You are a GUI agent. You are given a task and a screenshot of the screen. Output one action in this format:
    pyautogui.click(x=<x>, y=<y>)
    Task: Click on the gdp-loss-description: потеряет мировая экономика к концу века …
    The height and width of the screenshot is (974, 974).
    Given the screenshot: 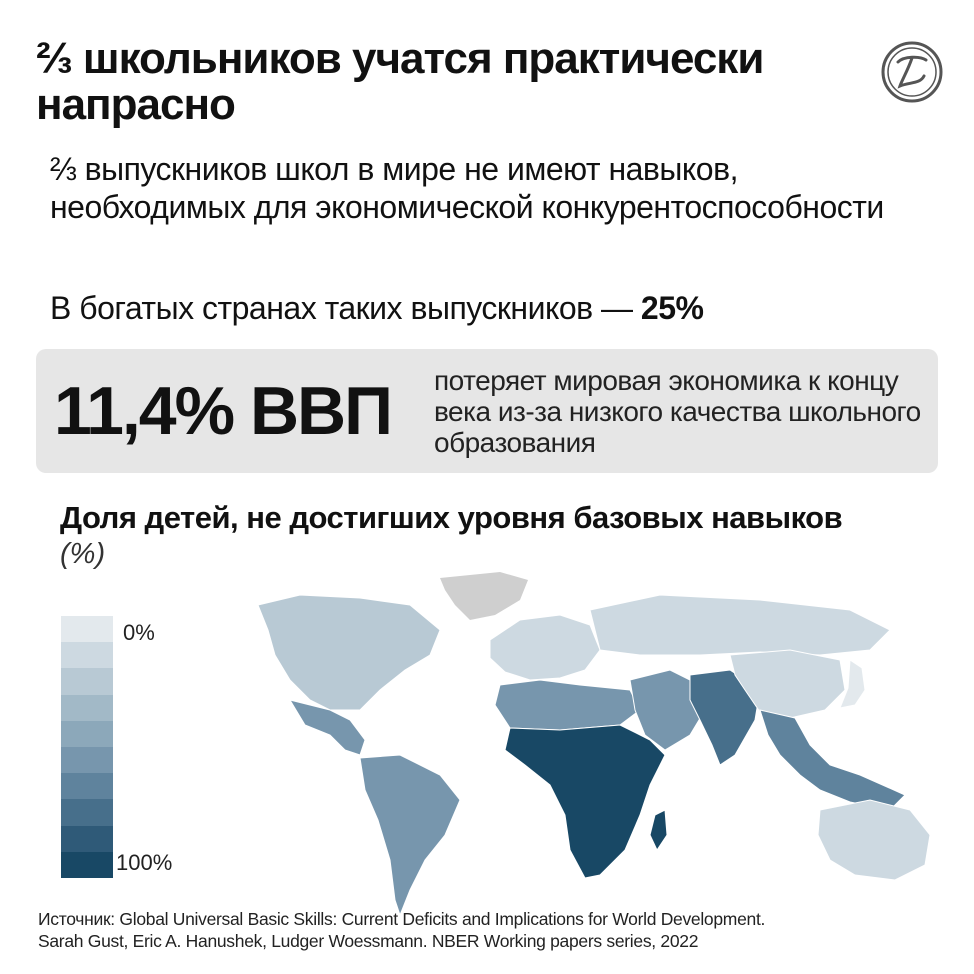 What is the action you would take?
    pyautogui.click(x=677, y=411)
    